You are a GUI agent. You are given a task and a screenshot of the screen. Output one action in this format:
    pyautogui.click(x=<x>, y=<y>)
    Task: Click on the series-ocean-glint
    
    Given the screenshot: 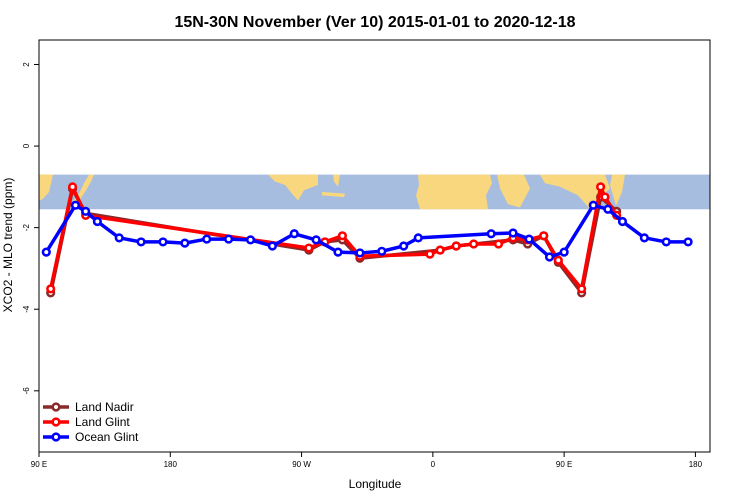 What is the action you would take?
    pyautogui.click(x=367, y=231)
    